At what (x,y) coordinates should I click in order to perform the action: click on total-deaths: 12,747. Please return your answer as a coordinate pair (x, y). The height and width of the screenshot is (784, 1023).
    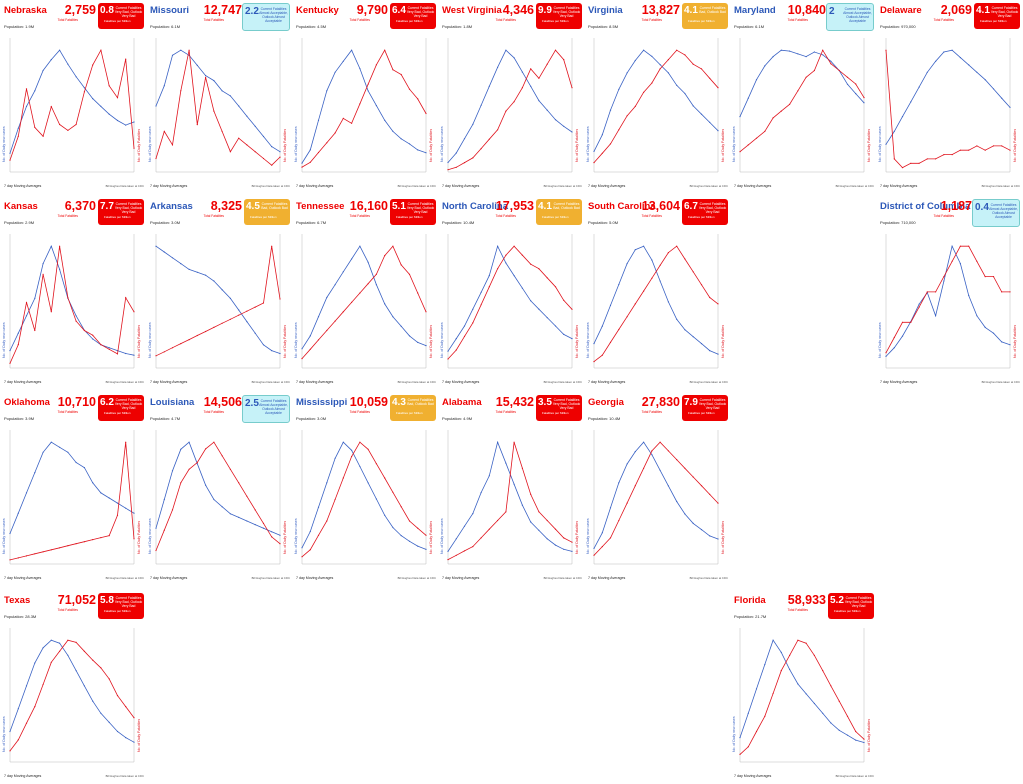
    Looking at the image, I should click on (222, 10).